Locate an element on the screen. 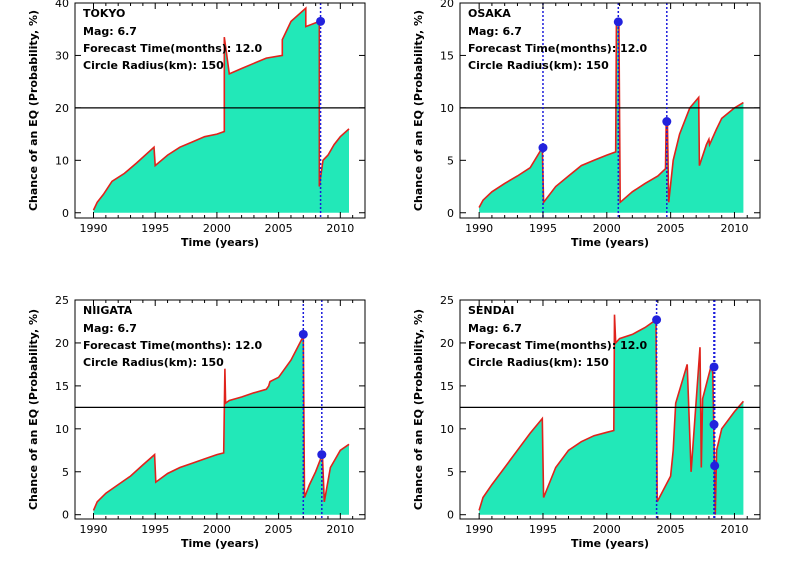 Image resolution: width=800 pixels, height=573 pixels. y-tick-label: 30 is located at coordinates (62, 55).